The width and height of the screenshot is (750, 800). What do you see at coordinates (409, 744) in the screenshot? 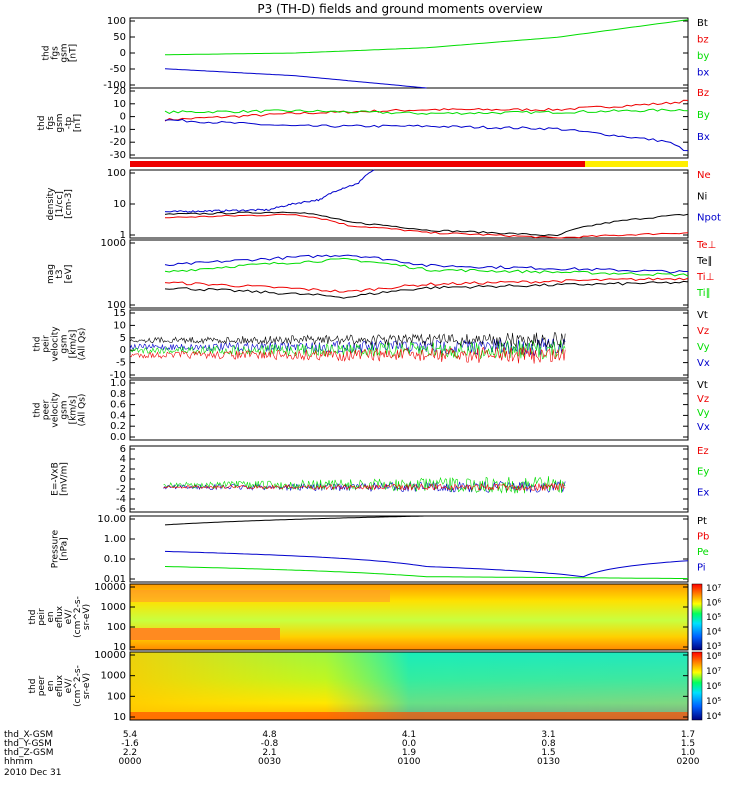
I see `footer-value: 0.0` at bounding box center [409, 744].